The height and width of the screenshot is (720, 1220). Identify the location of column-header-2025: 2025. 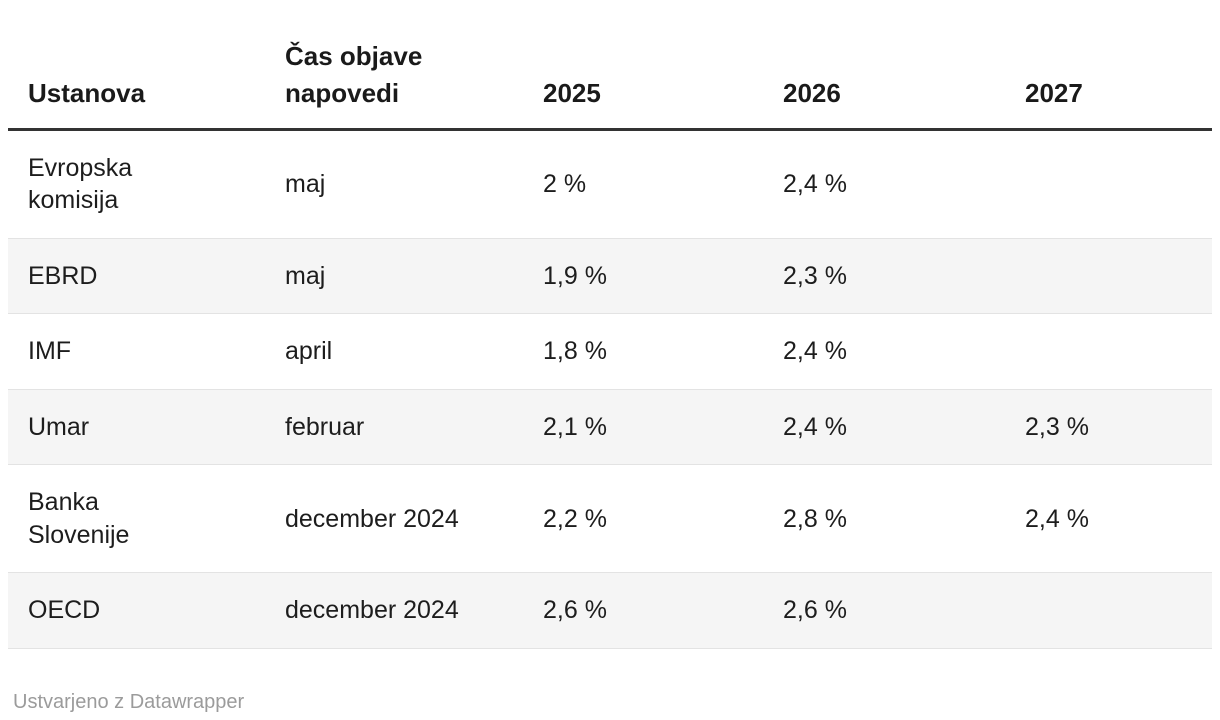
(663, 84).